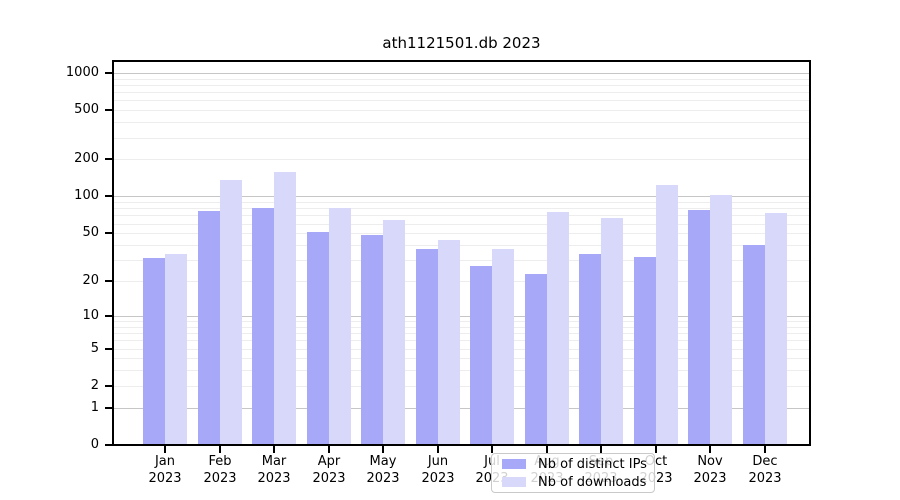 Image resolution: width=900 pixels, height=500 pixels. Describe the element at coordinates (220, 478) in the screenshot. I see `xtick-year-feb: 2023` at that location.